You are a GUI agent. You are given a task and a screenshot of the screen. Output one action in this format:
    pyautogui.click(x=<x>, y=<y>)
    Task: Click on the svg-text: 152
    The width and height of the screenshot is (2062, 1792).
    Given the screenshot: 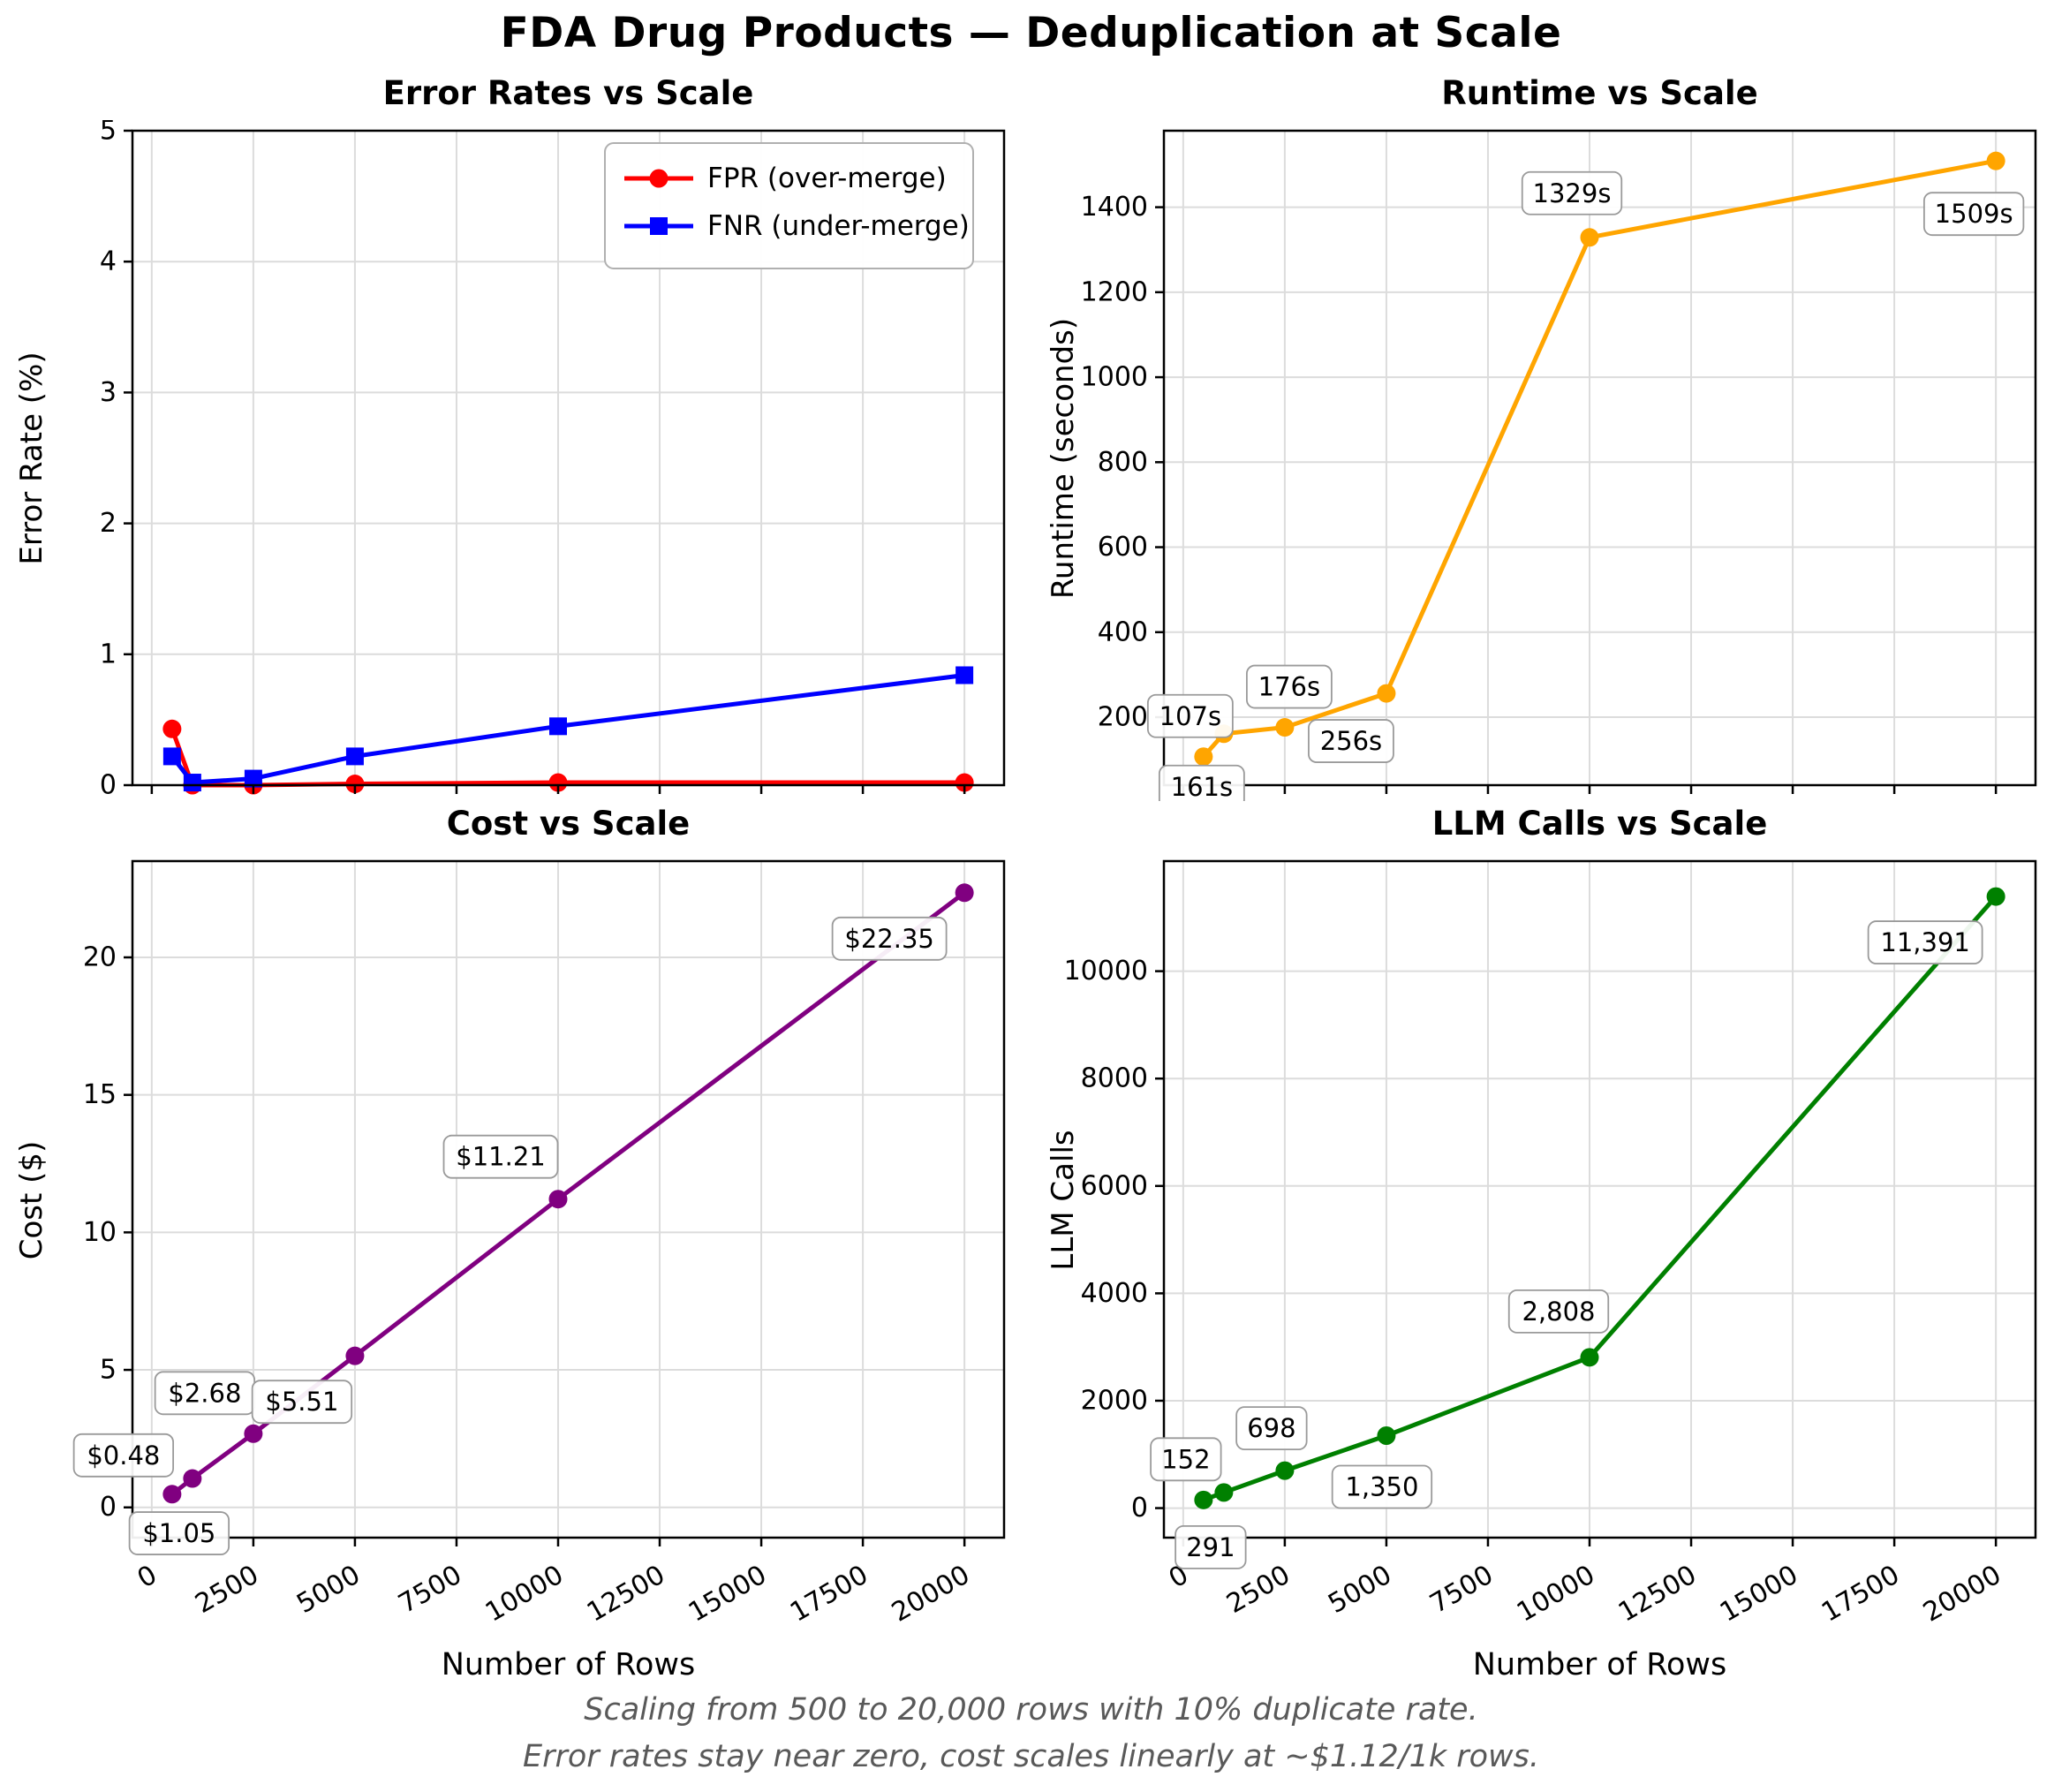 What is the action you would take?
    pyautogui.click(x=1185, y=1459)
    